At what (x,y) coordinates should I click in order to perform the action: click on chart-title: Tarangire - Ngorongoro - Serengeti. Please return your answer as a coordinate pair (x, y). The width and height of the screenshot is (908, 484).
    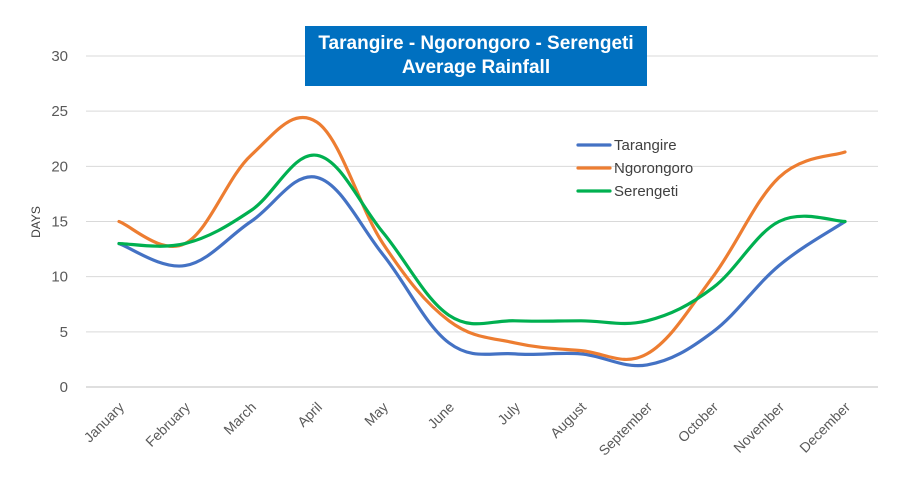
    Looking at the image, I should click on (476, 43).